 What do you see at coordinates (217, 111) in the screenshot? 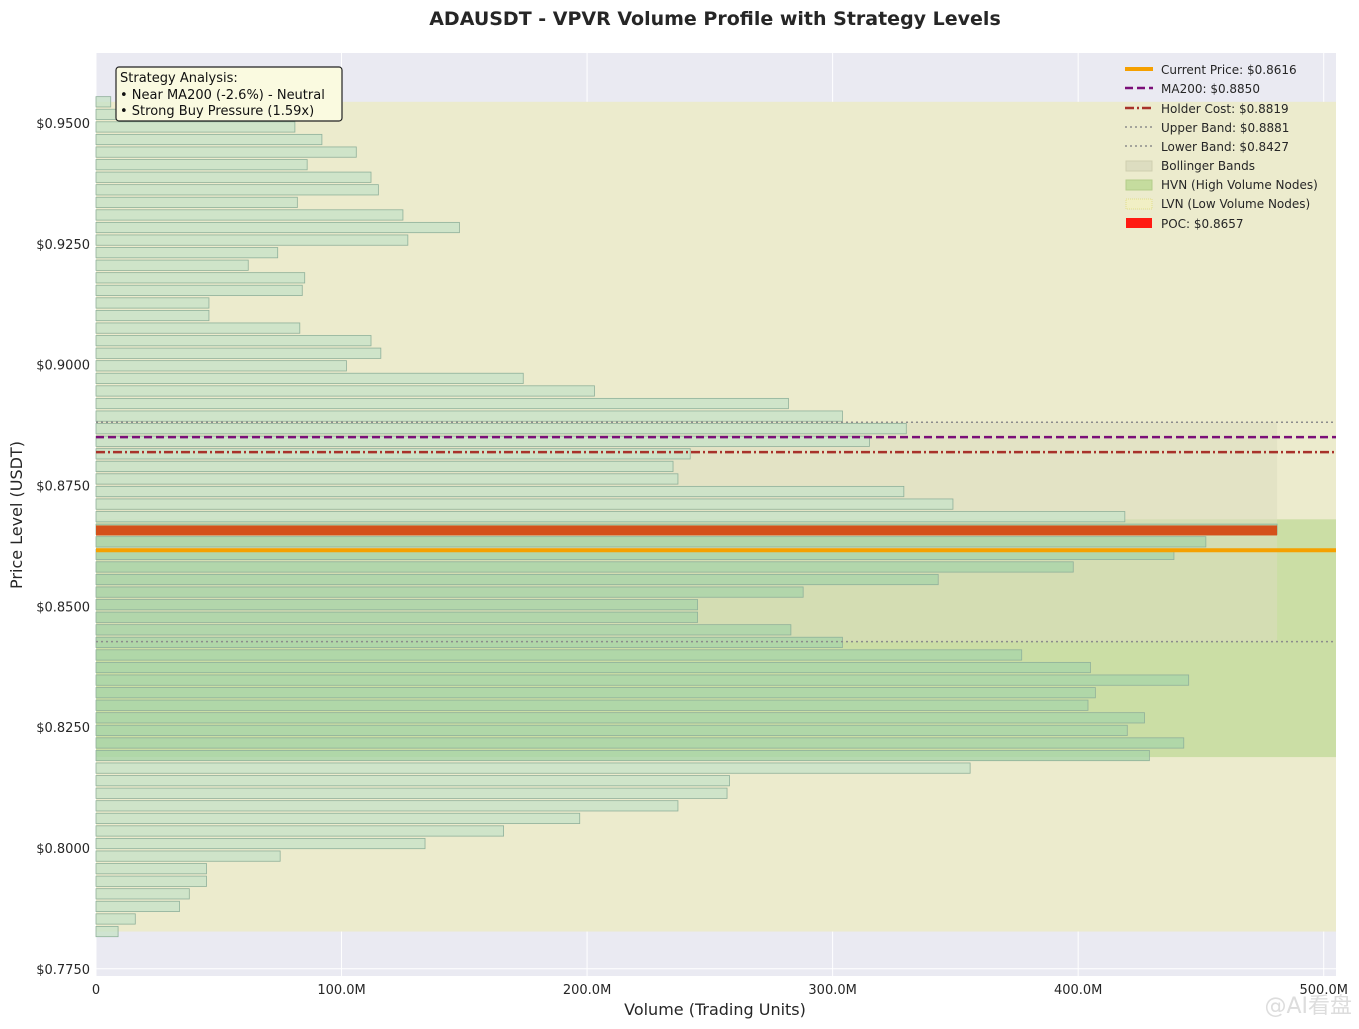
I see `annotation-line-3: • Strong Buy Pressure (1.59x)` at bounding box center [217, 111].